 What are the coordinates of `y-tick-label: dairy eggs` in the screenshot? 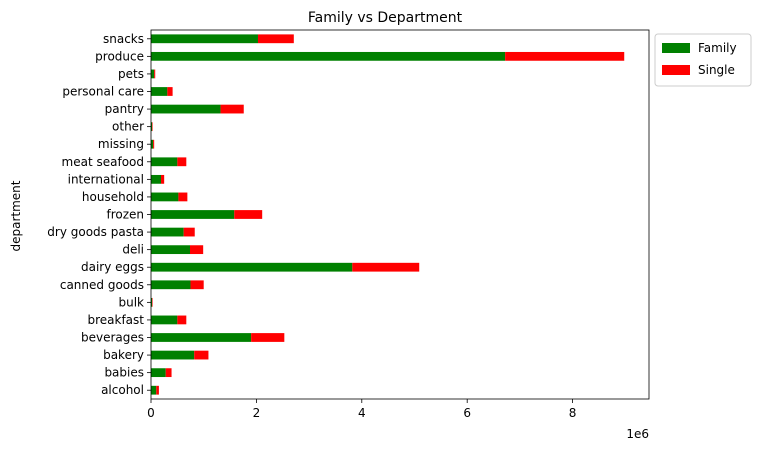 It's located at (112, 267).